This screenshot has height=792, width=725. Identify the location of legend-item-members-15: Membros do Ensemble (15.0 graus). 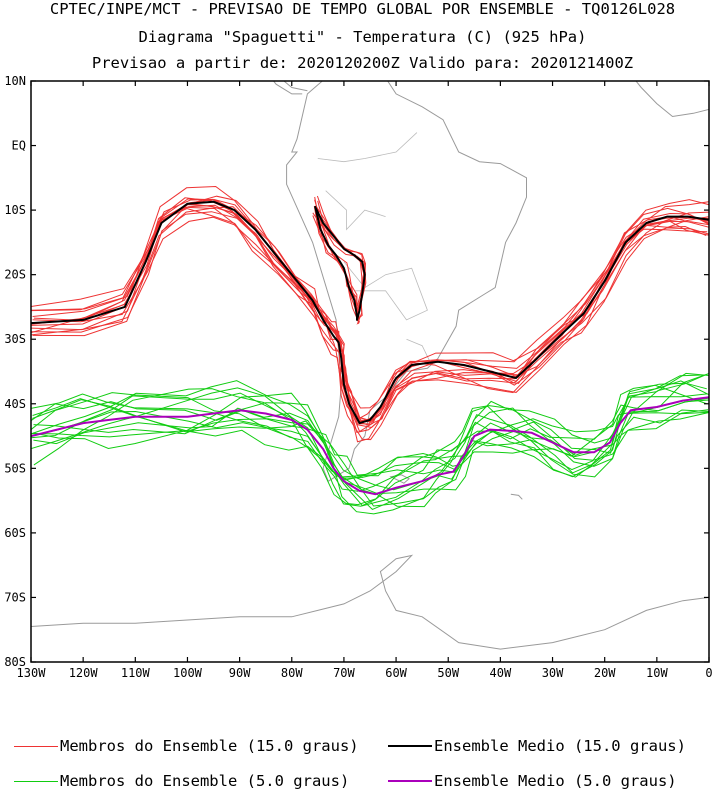
(186, 746).